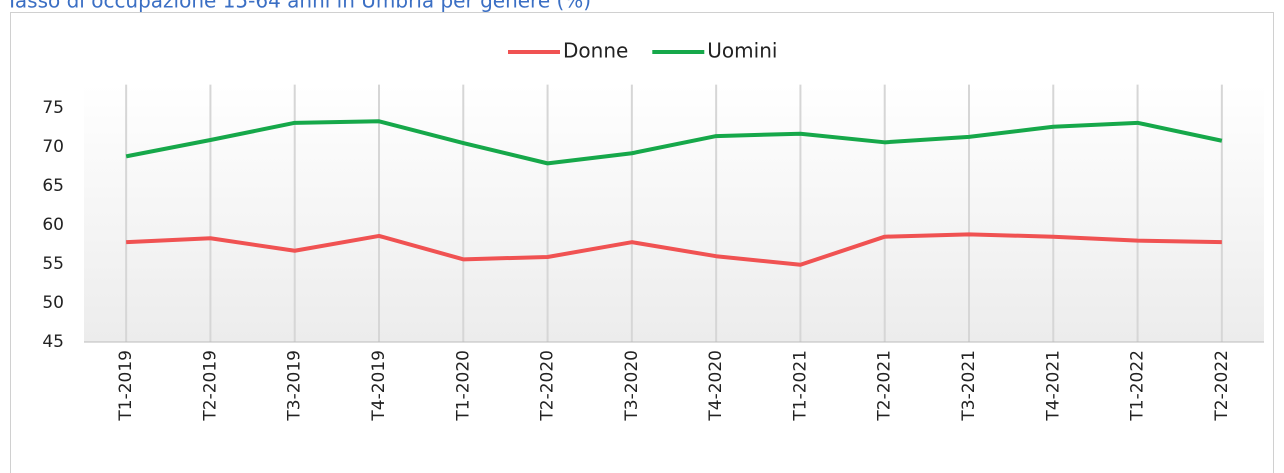 This screenshot has width=1284, height=473. I want to click on x-tick-label: T2-2022, so click(1222, 386).